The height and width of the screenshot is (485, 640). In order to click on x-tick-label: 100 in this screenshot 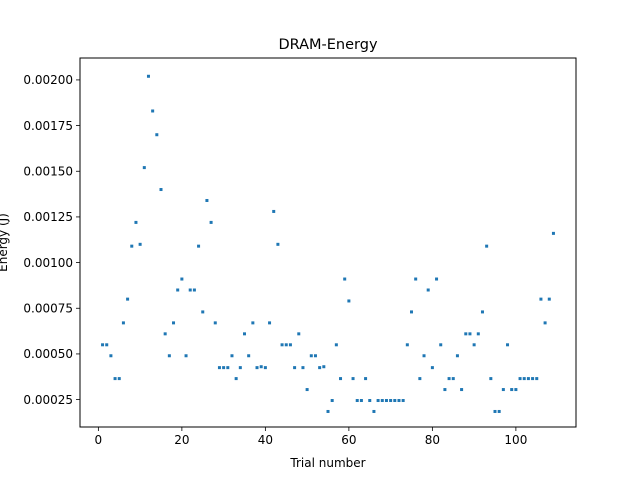, I will do `click(515, 440)`.